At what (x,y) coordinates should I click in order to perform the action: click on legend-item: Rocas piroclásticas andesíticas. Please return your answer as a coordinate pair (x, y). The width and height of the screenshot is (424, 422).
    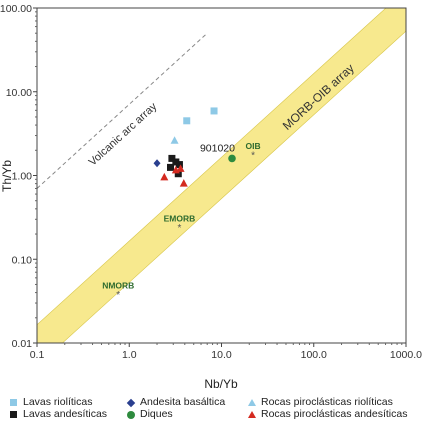
    Looking at the image, I should click on (326, 414).